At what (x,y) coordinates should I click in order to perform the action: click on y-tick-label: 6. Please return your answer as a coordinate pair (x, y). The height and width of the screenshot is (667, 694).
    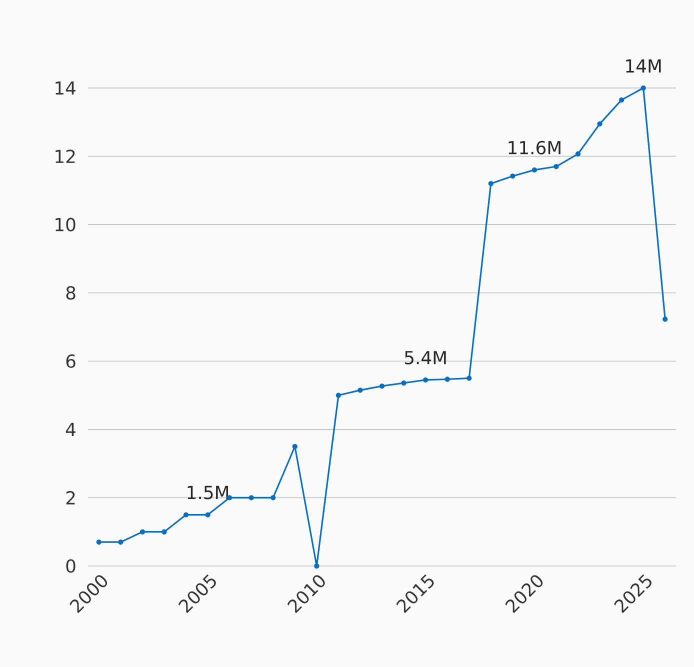
    Looking at the image, I should click on (71, 361).